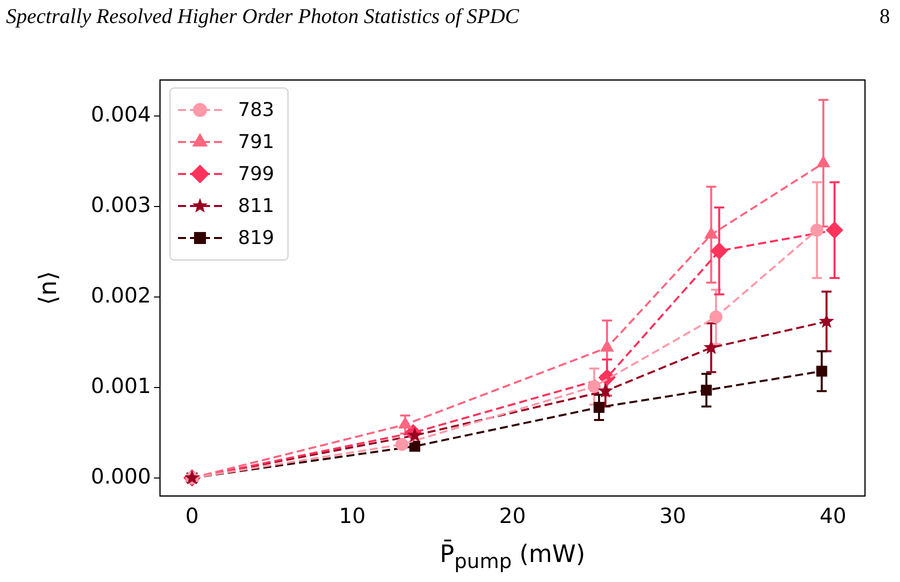 Image resolution: width=900 pixels, height=582 pixels. Describe the element at coordinates (512, 556) in the screenshot. I see `x-axis-title: P̄$_{pump}$ (mW)` at that location.